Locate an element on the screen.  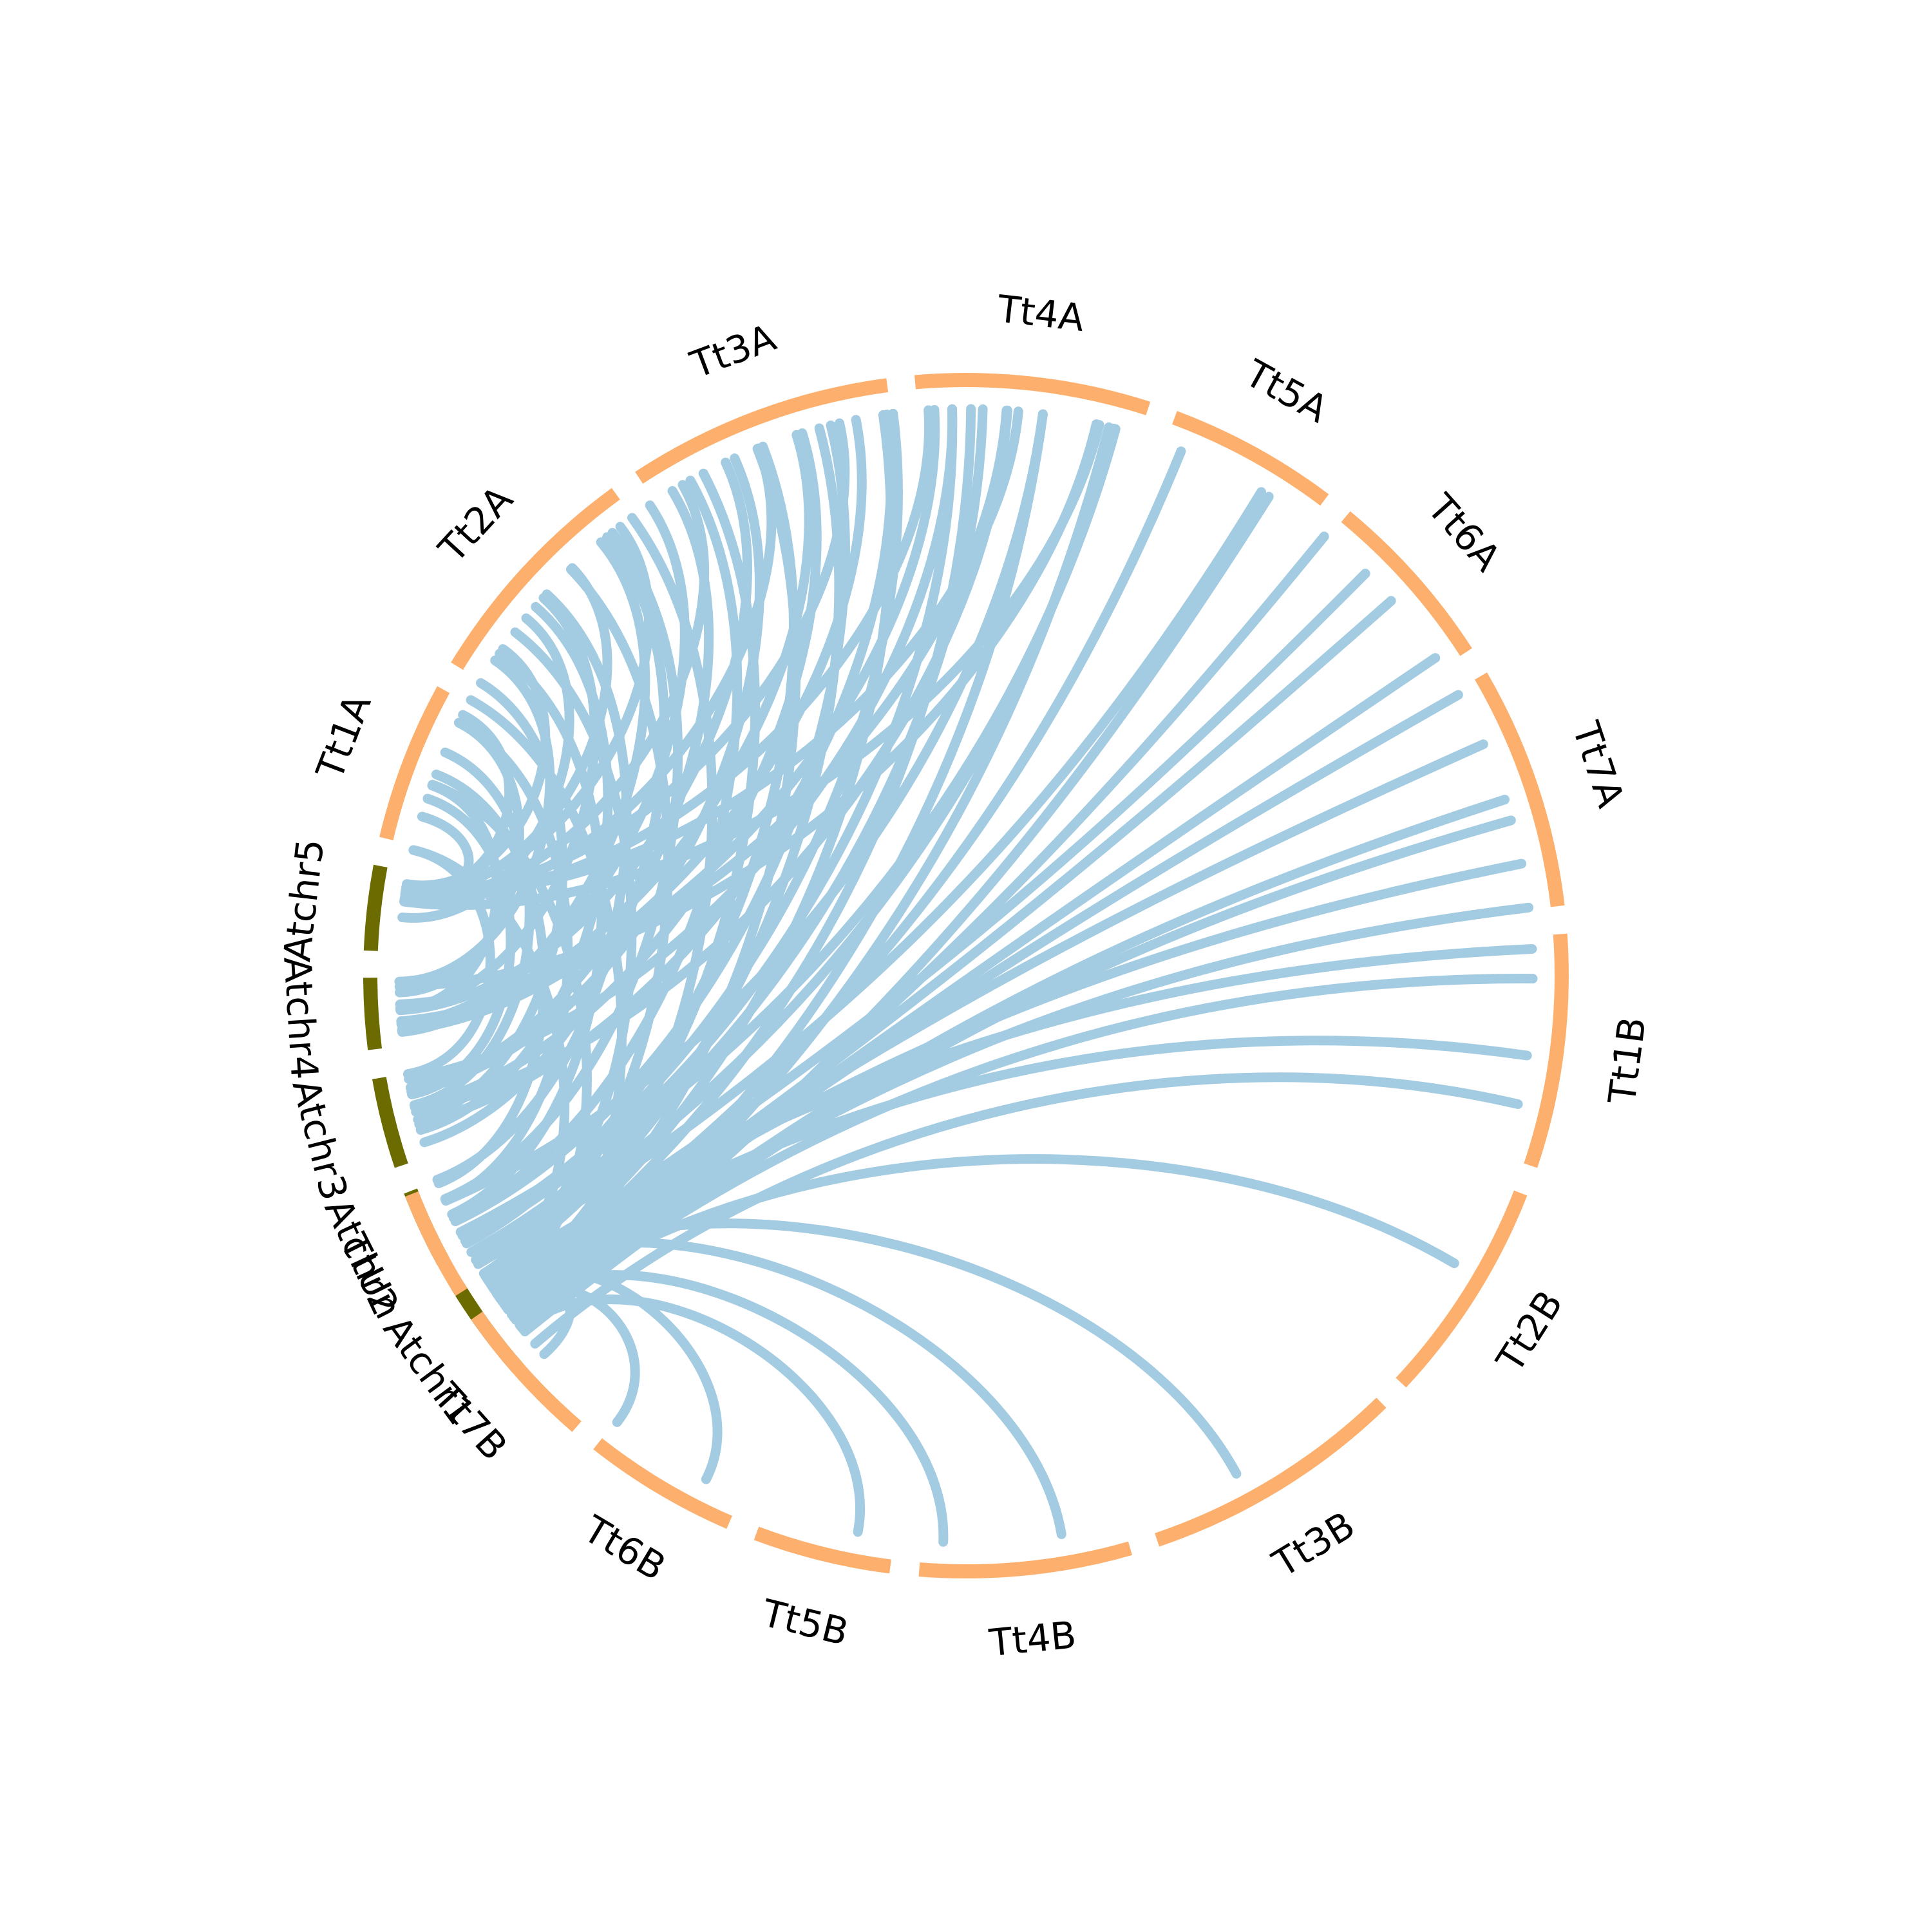
chromosome-arc-tt3b is located at coordinates (1271, 1472).